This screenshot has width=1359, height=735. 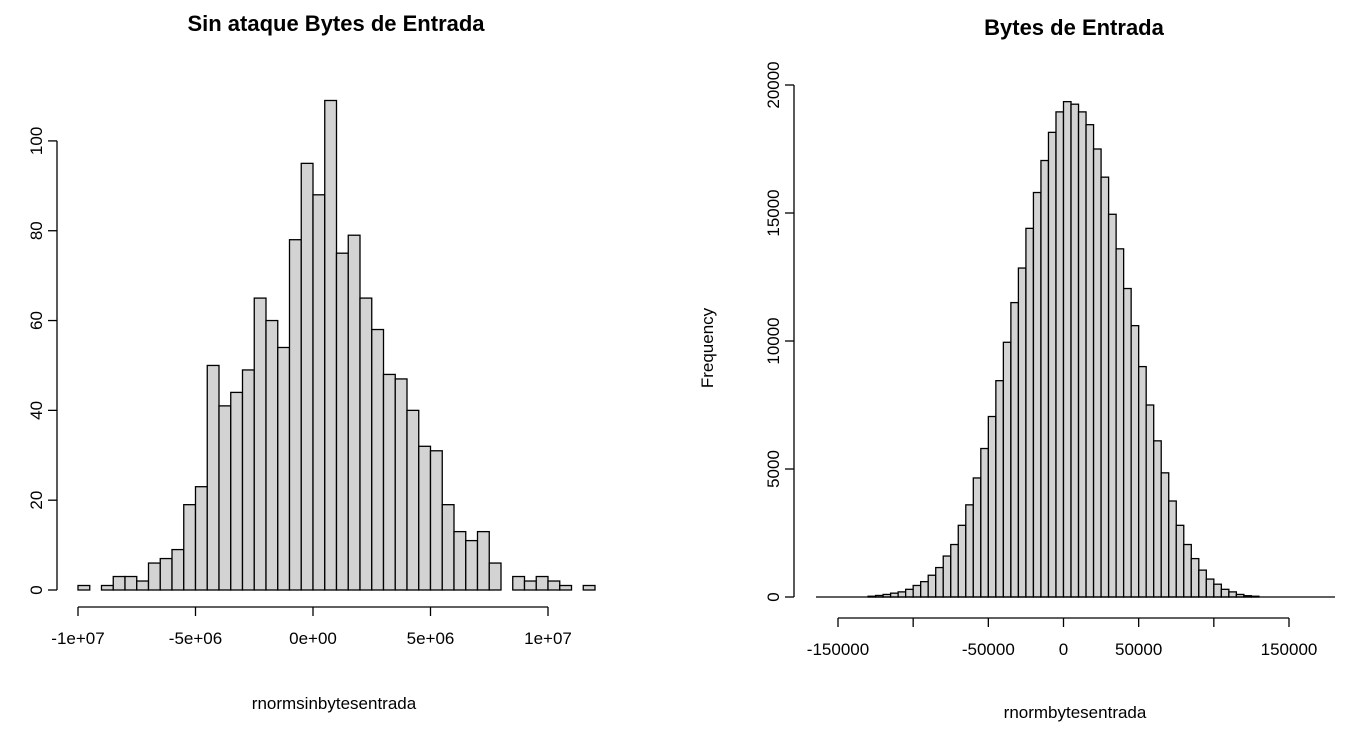 What do you see at coordinates (36, 410) in the screenshot?
I see `left-y-tick-label: 40` at bounding box center [36, 410].